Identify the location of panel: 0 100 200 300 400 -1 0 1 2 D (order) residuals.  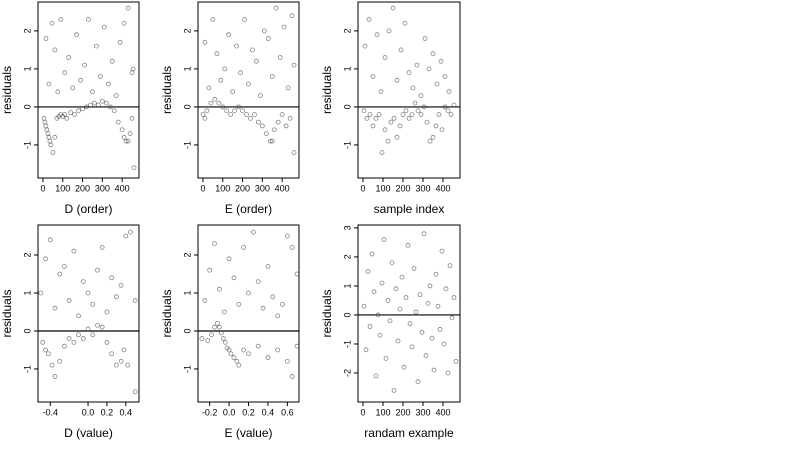
(70, 108).